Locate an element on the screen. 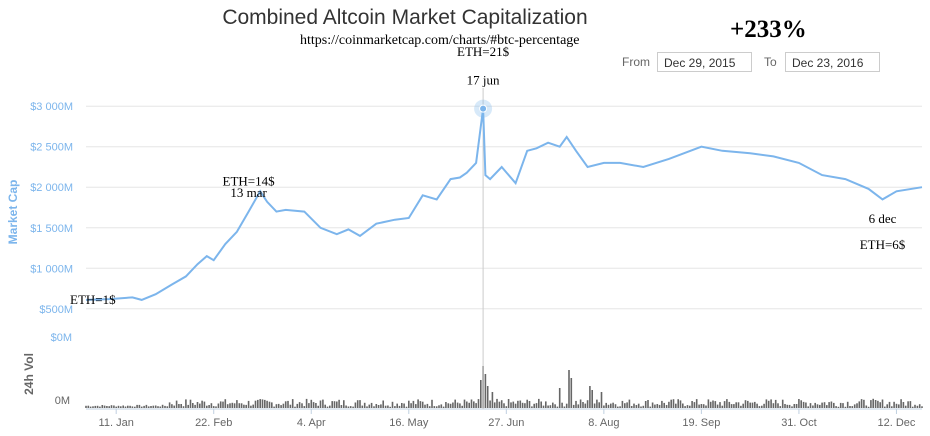  annotation-label: 17 jun is located at coordinates (483, 79).